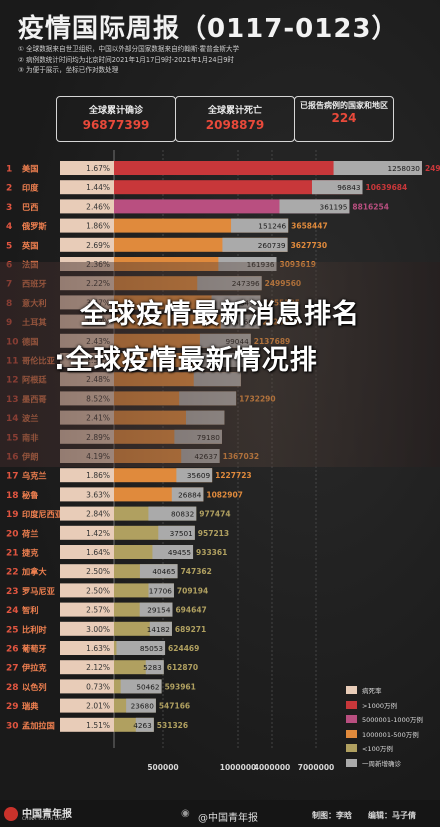  What do you see at coordinates (147, 686) in the screenshot?
I see `weekly-new-label: 50462` at bounding box center [147, 686].